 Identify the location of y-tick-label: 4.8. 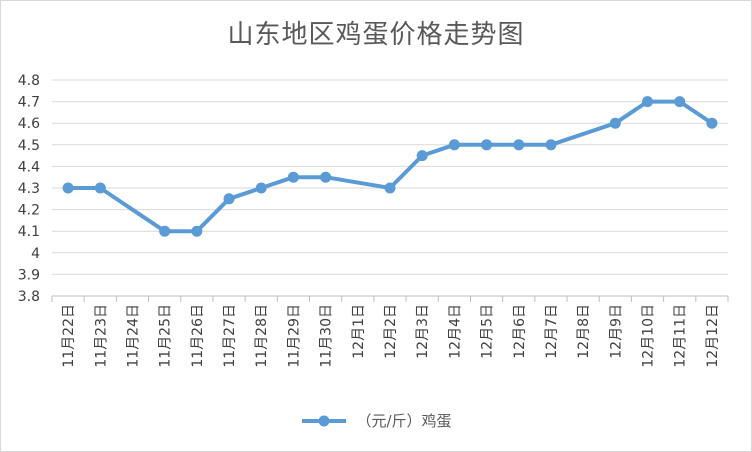
(29, 81).